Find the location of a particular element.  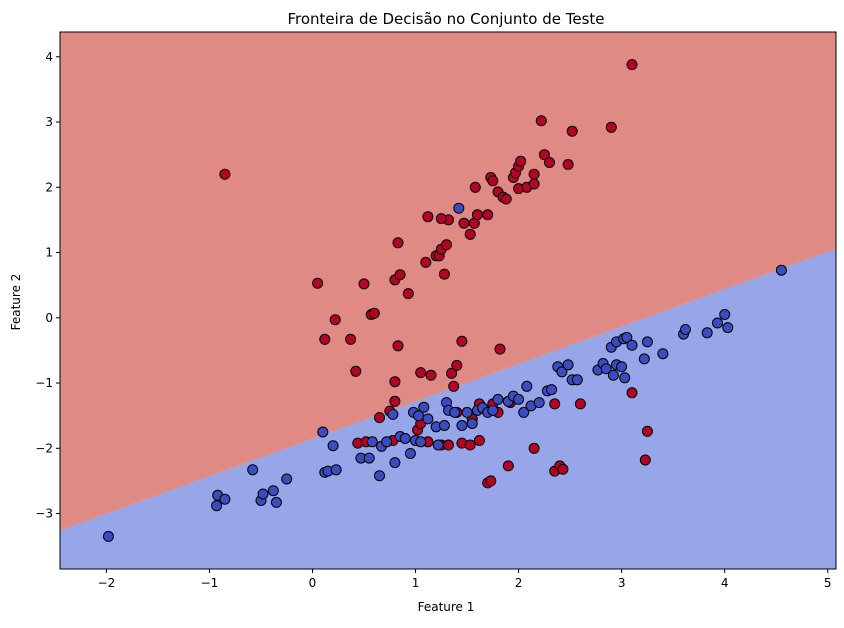

y-tick-label: 4 is located at coordinates (49, 57).